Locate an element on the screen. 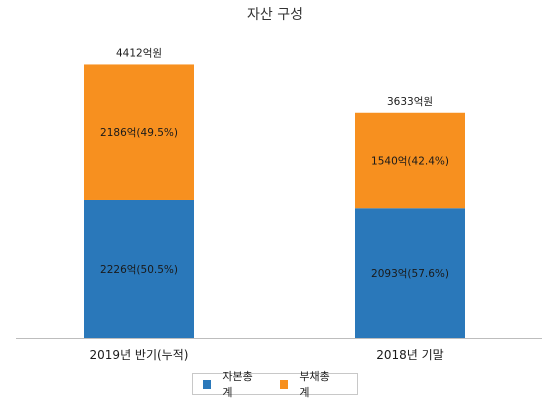 Image resolution: width=550 pixels, height=401 pixels. x-tick-label-1: 2018년 기말 is located at coordinates (409, 355).